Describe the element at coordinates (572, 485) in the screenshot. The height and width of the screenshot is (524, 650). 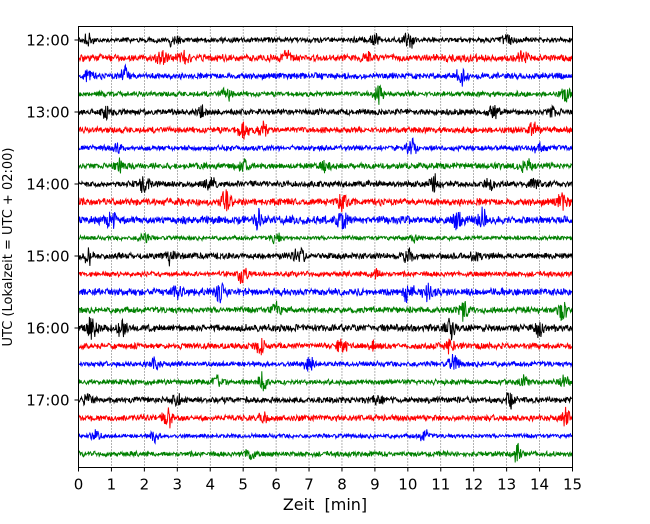
I see `x-tick-label: 15` at that location.